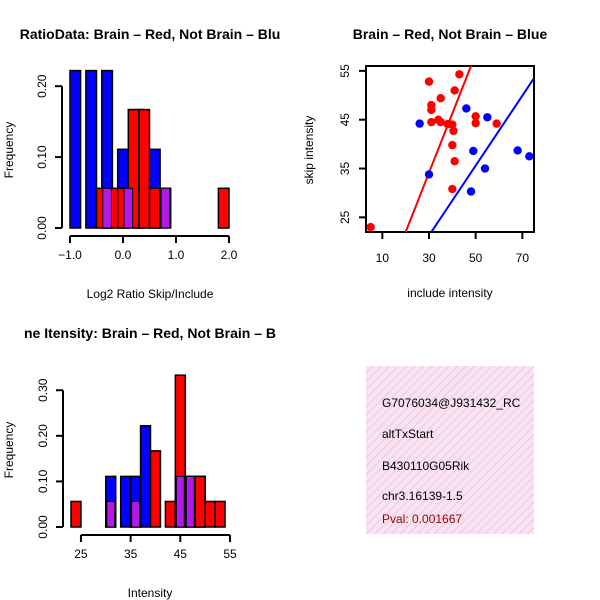  Describe the element at coordinates (150, 34) in the screenshot. I see `ratio-chart-title: RatioData: Brain – Red, Not Brain – Blu` at that location.